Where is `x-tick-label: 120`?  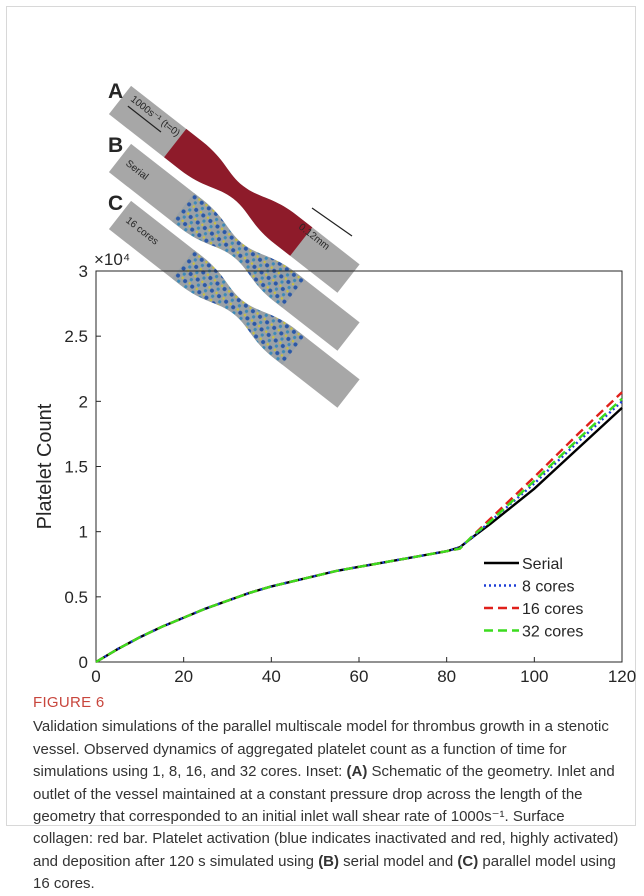 x-tick-label: 120 is located at coordinates (622, 676).